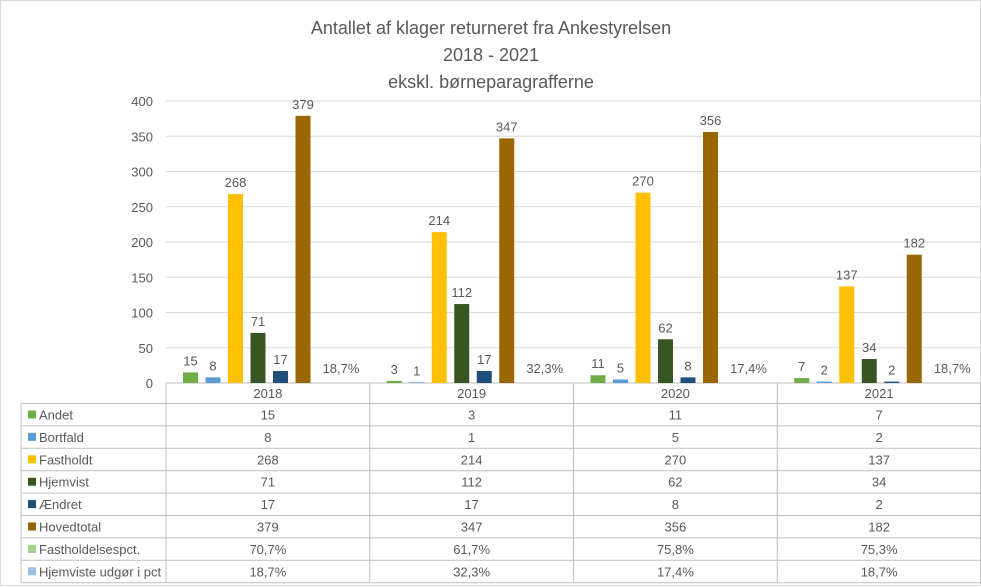 The image size is (981, 587). I want to click on table-cell: 5, so click(675, 437).